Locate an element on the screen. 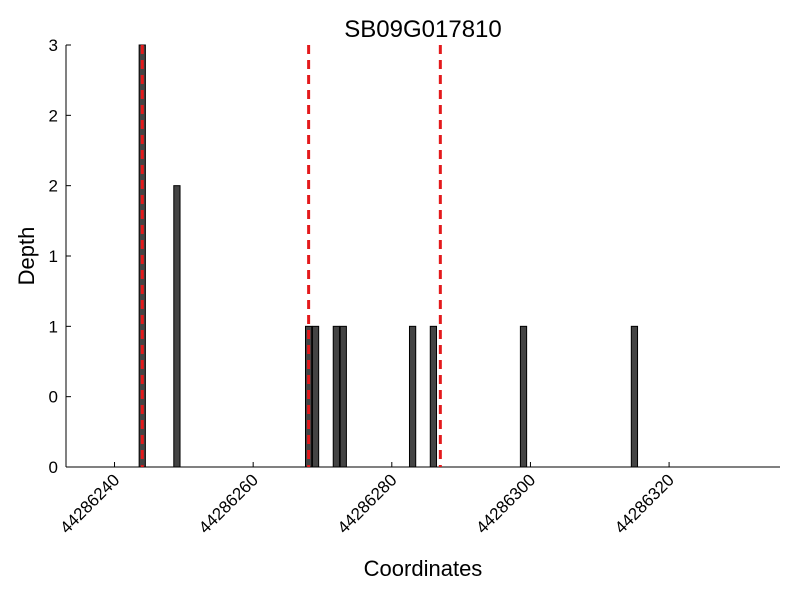 The width and height of the screenshot is (800, 600). x-tick-label-0: 44286240 is located at coordinates (89, 503).